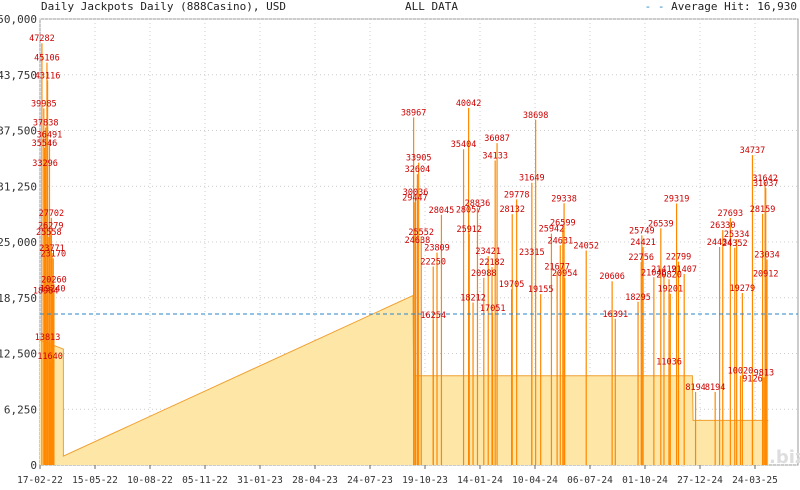 The width and height of the screenshot is (800, 490). I want to click on hit-label: 28159, so click(763, 210).